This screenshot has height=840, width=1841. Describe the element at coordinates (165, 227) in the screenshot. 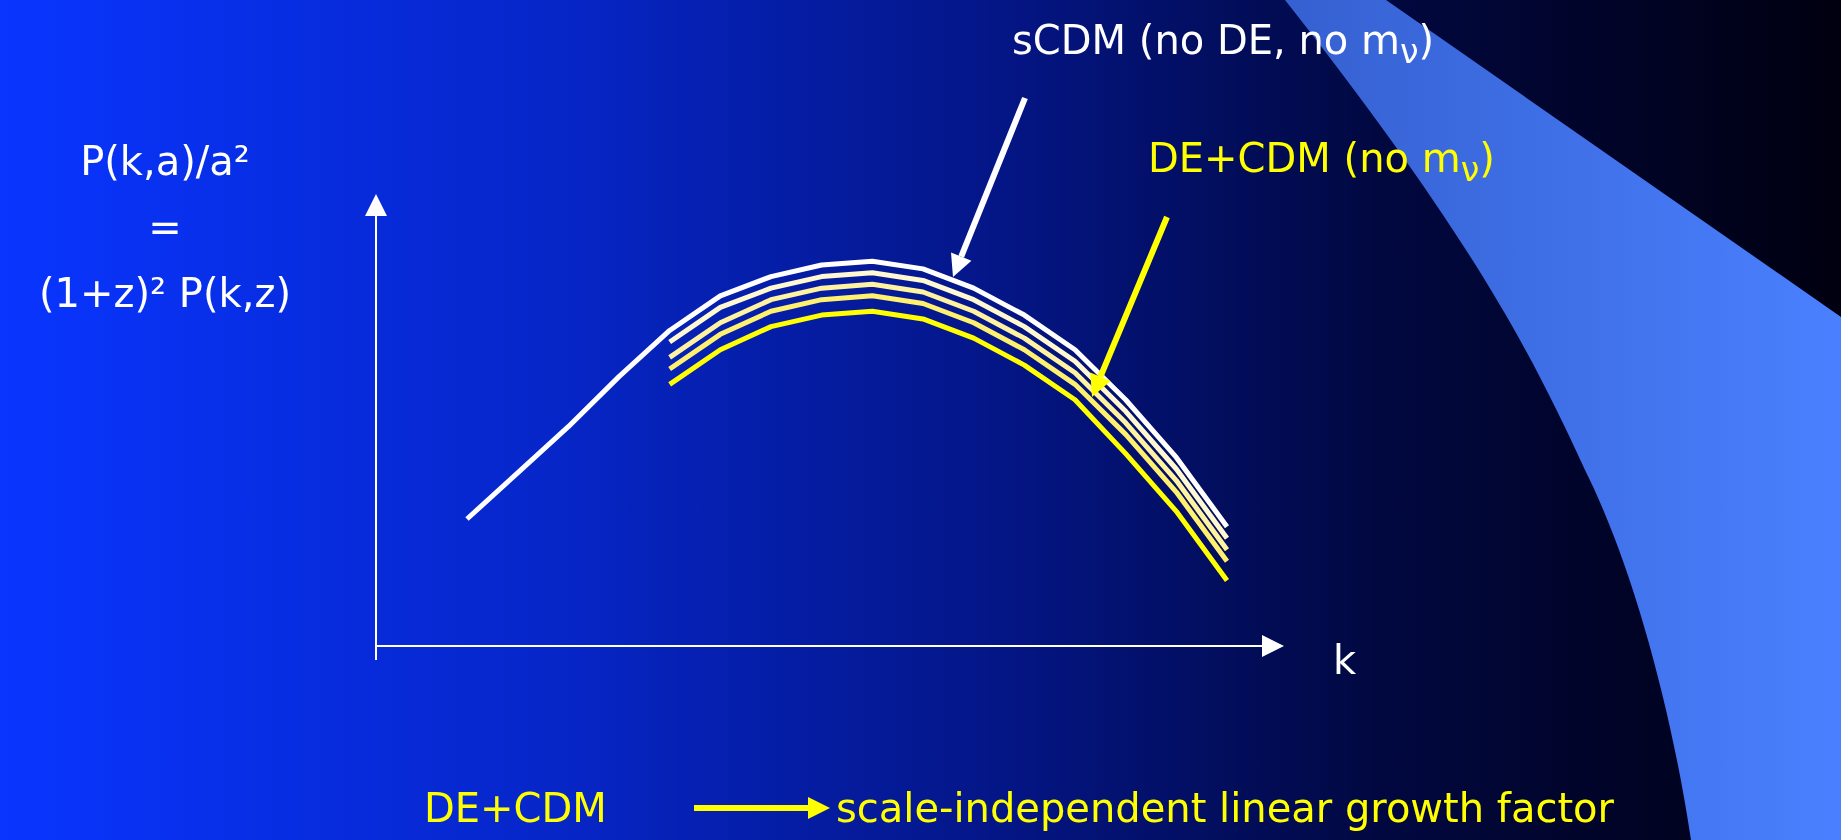

I see `y-axis-title: P(k,a)/a² = (1+z)² P(k,z)` at that location.